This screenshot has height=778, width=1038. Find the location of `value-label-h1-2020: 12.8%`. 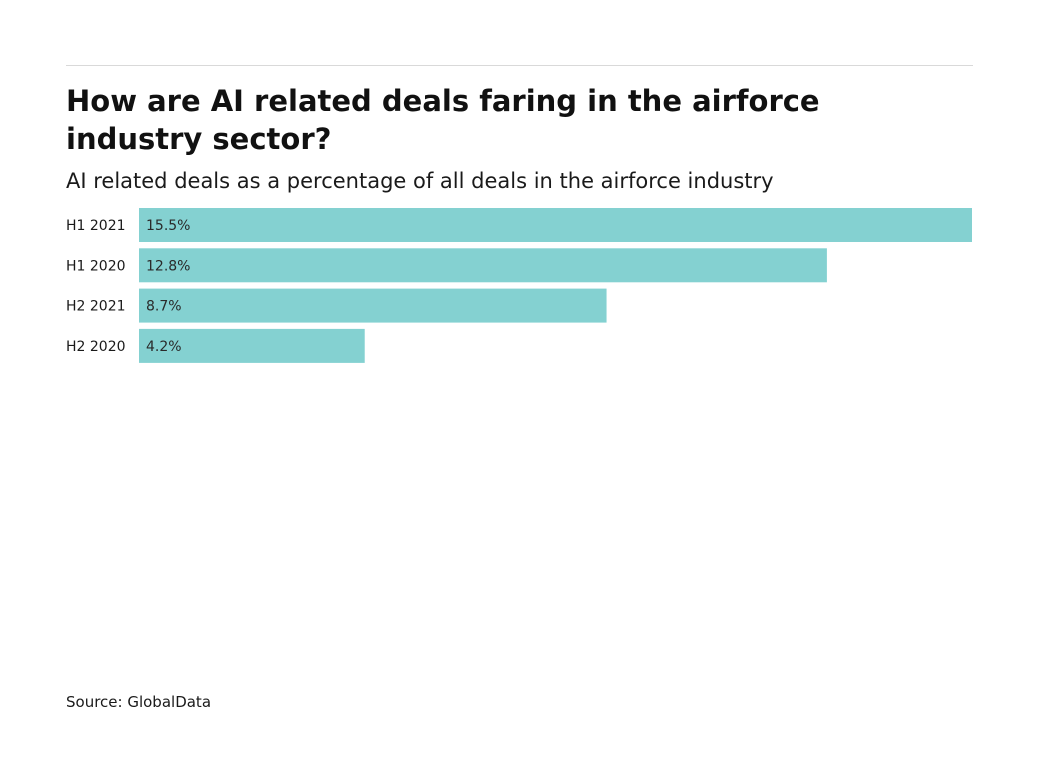

value-label-h1-2020: 12.8% is located at coordinates (168, 266).